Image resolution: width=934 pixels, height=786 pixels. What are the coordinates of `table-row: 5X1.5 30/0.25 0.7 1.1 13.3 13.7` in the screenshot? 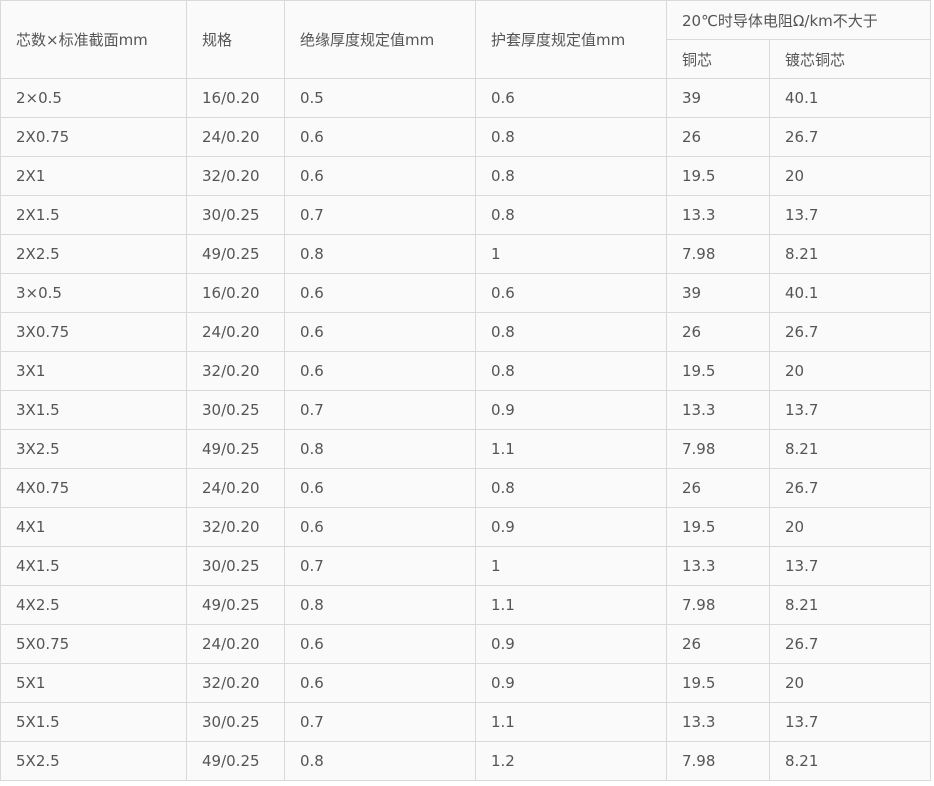 It's located at (465, 722).